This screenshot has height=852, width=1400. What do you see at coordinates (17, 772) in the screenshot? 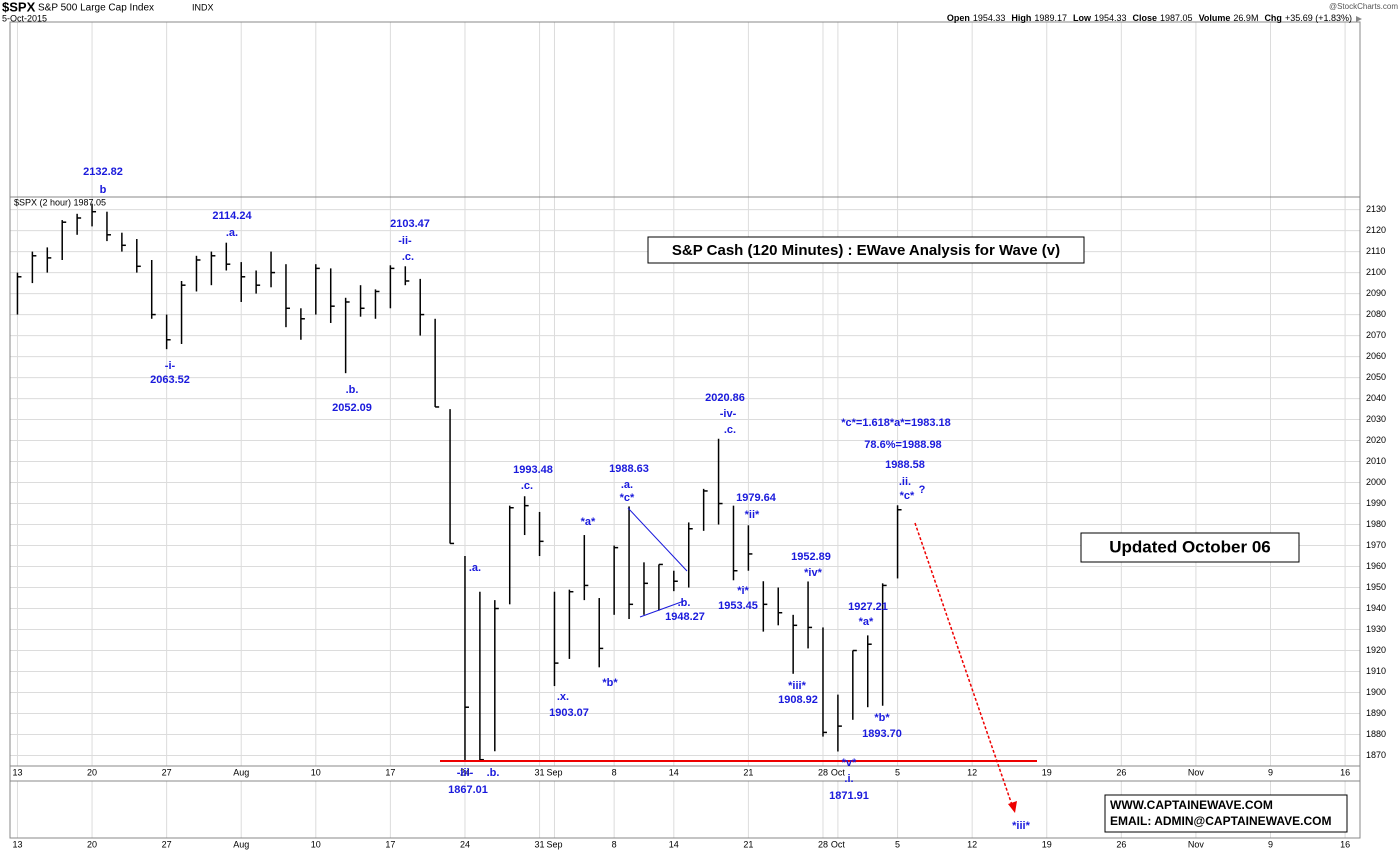
I see `x-tick-label: 13` at bounding box center [17, 772].